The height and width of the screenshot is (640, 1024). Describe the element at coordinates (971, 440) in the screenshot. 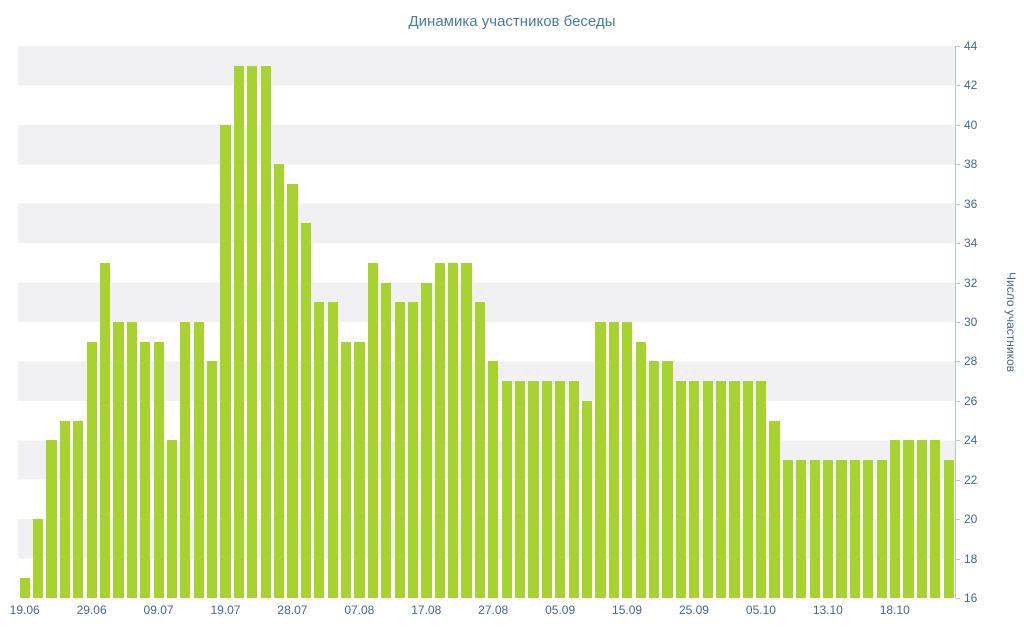

I see `y-tick-label: 24` at that location.